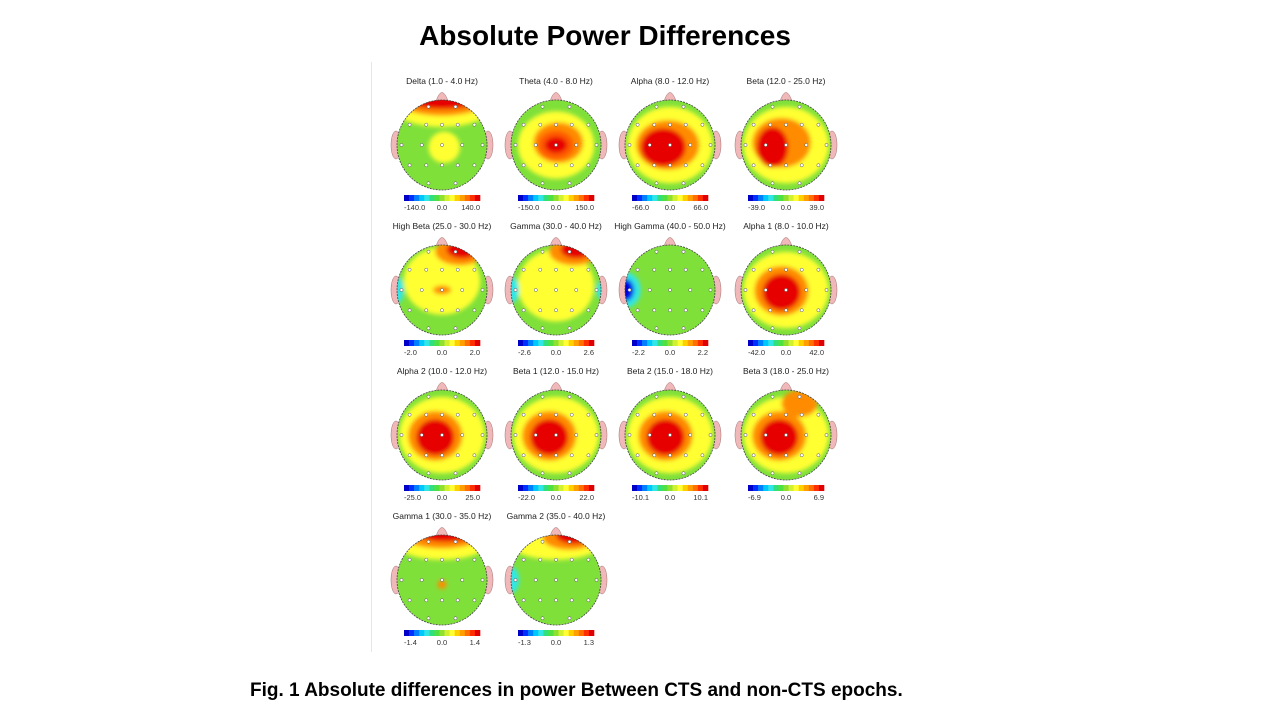 This screenshot has width=1280, height=720. I want to click on figure-title: Absolute Power Differences, so click(605, 35).